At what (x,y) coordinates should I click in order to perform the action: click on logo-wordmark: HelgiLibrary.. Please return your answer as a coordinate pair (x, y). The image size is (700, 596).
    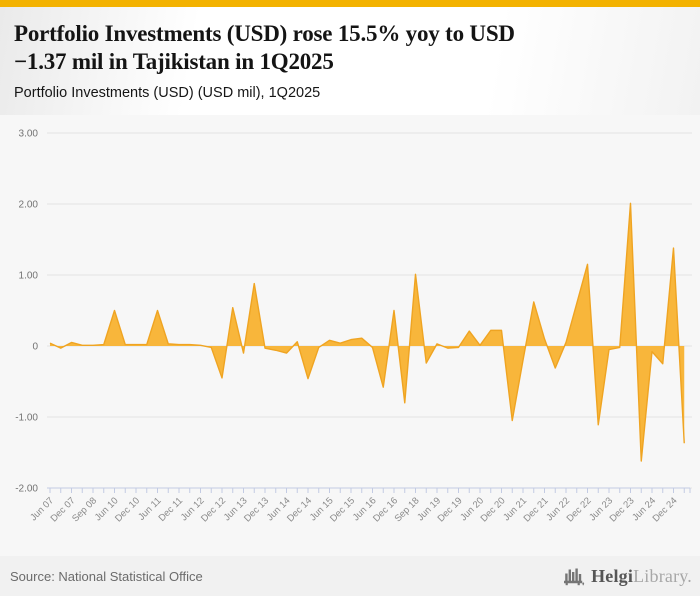
    Looking at the image, I should click on (641, 576).